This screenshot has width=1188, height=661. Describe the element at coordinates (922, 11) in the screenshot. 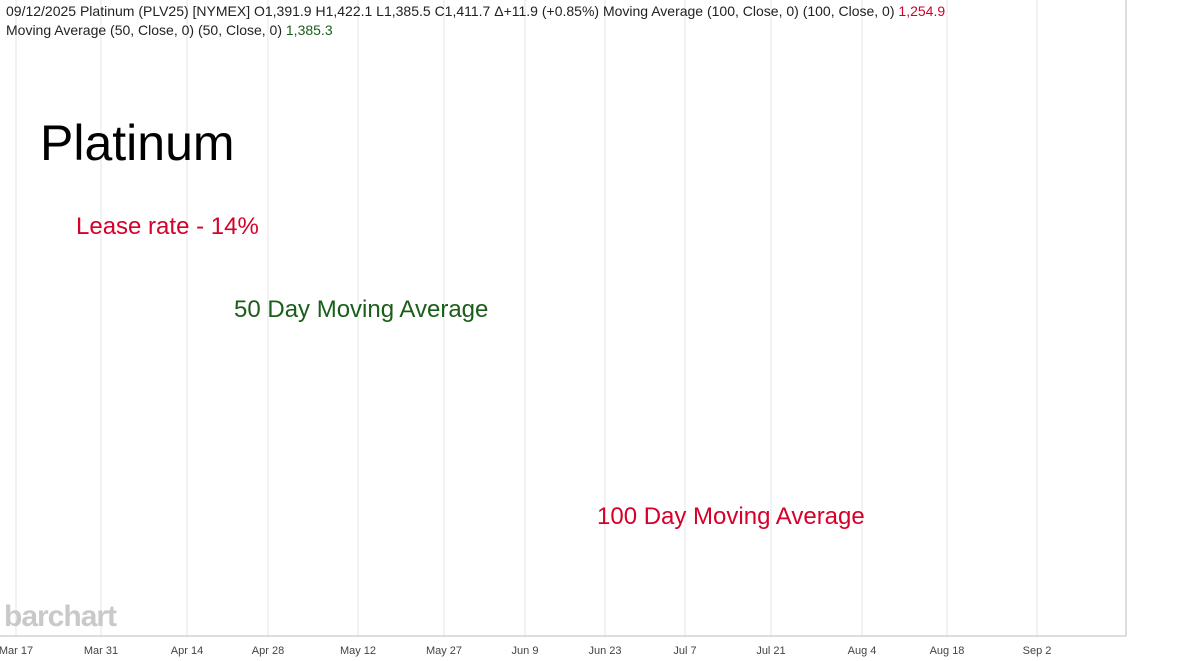

I see `ma100-readout: 1,254.9` at that location.